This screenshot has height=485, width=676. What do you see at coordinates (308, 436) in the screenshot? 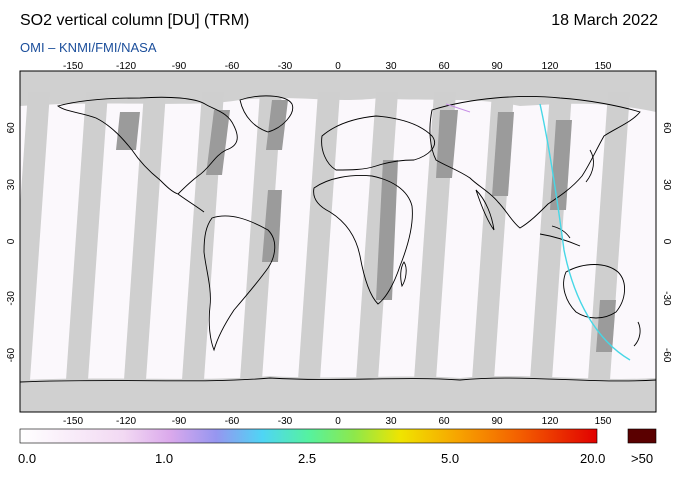
I see `colorbar` at bounding box center [308, 436].